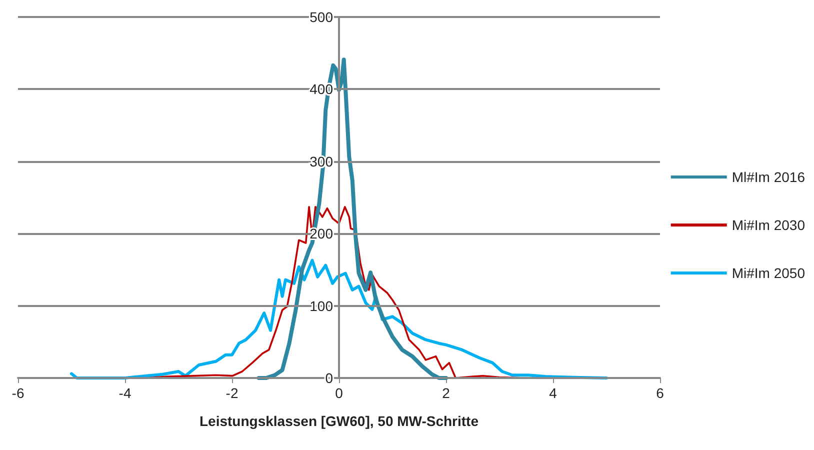  I want to click on y-tick-label: 0, so click(329, 378).